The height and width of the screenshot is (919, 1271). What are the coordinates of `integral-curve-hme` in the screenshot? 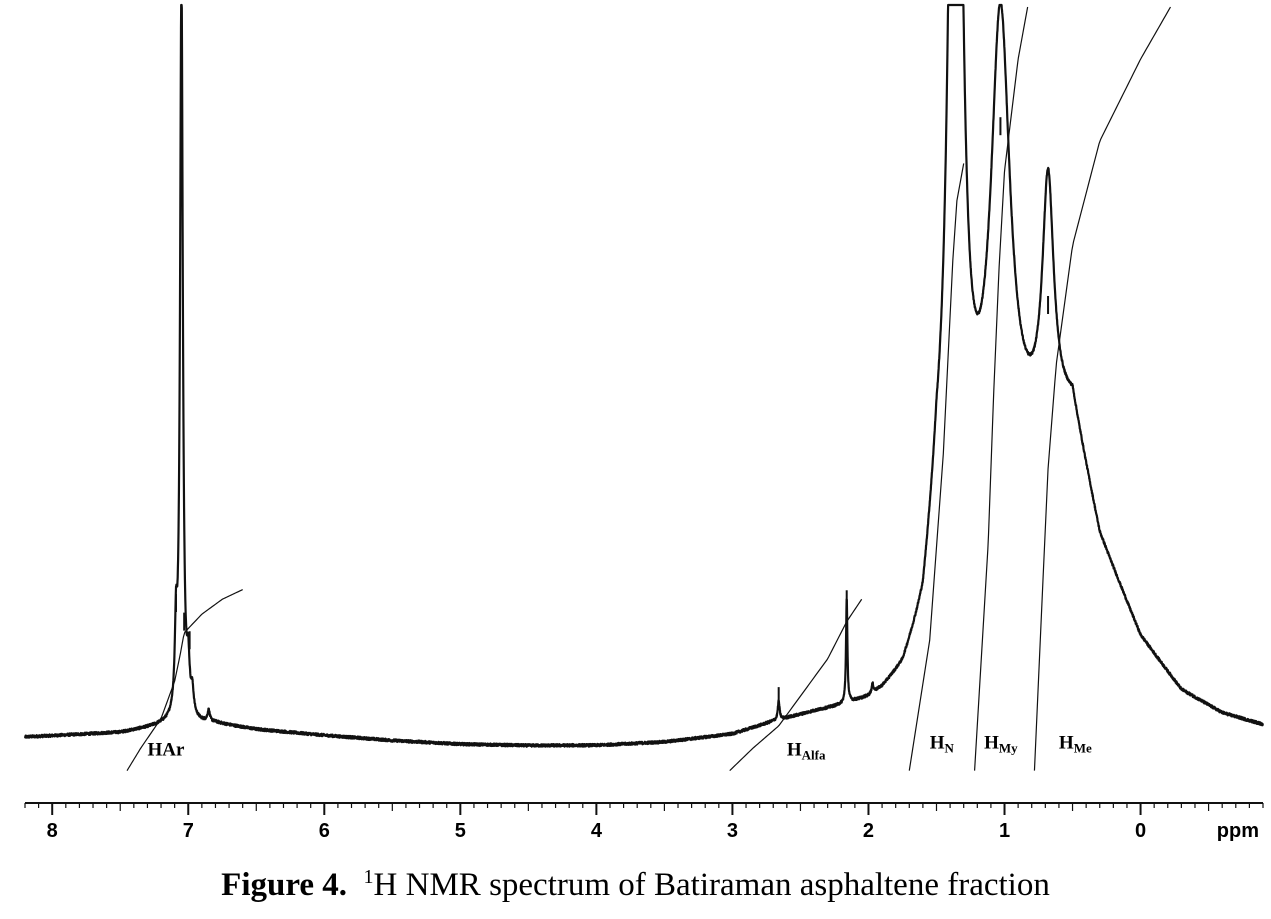 It's located at (1102, 388).